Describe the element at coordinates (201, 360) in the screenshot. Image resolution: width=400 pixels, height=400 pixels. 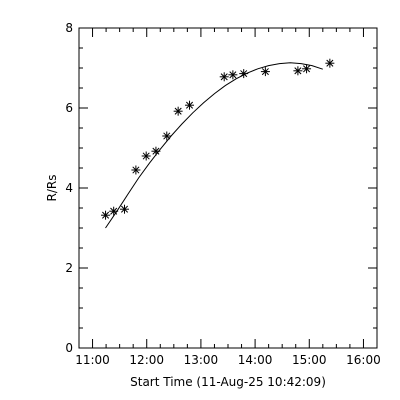
I see `x-tick-label: 13:00` at that location.